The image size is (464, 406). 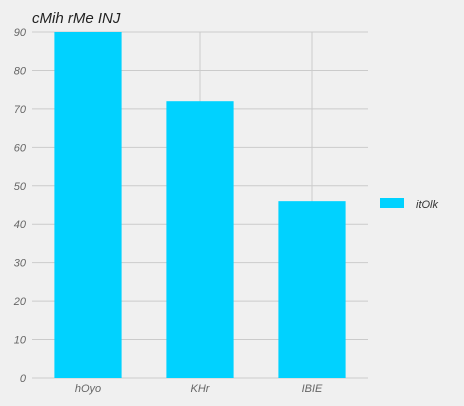 What do you see at coordinates (312, 289) in the screenshot?
I see `bar-IBIE` at bounding box center [312, 289].